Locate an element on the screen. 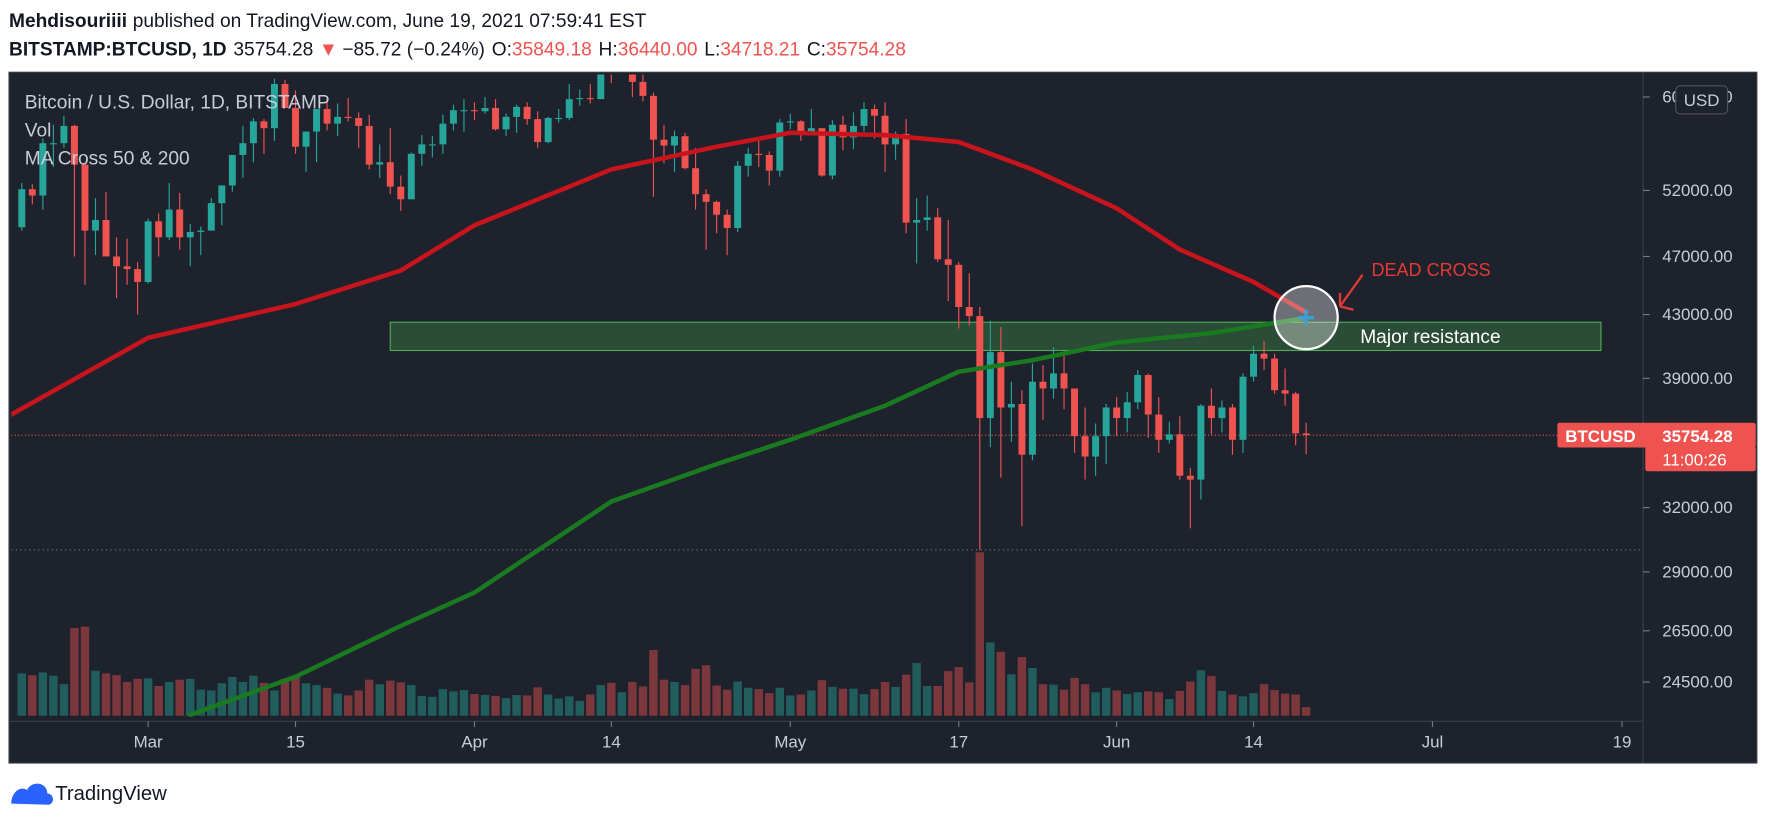 The height and width of the screenshot is (824, 1767). price-label-box is located at coordinates (1656, 435).